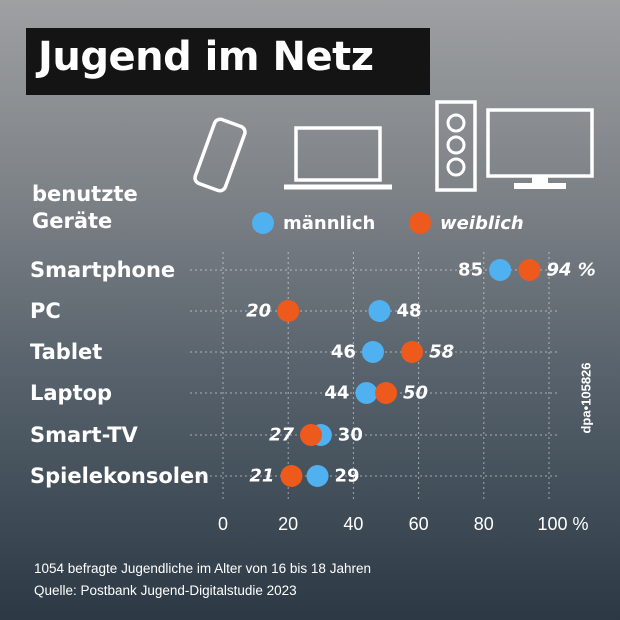 The height and width of the screenshot is (620, 620). I want to click on legend-female-label: weiblich, so click(482, 223).